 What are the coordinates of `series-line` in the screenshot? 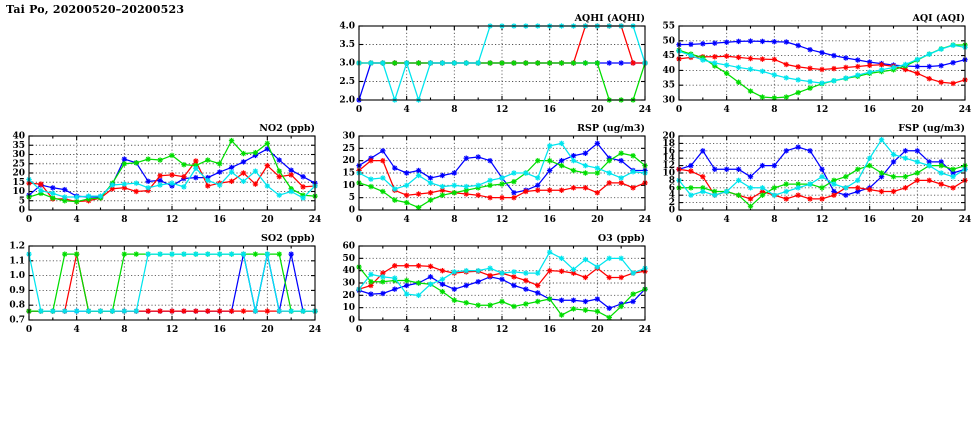 It's located at (172, 282).